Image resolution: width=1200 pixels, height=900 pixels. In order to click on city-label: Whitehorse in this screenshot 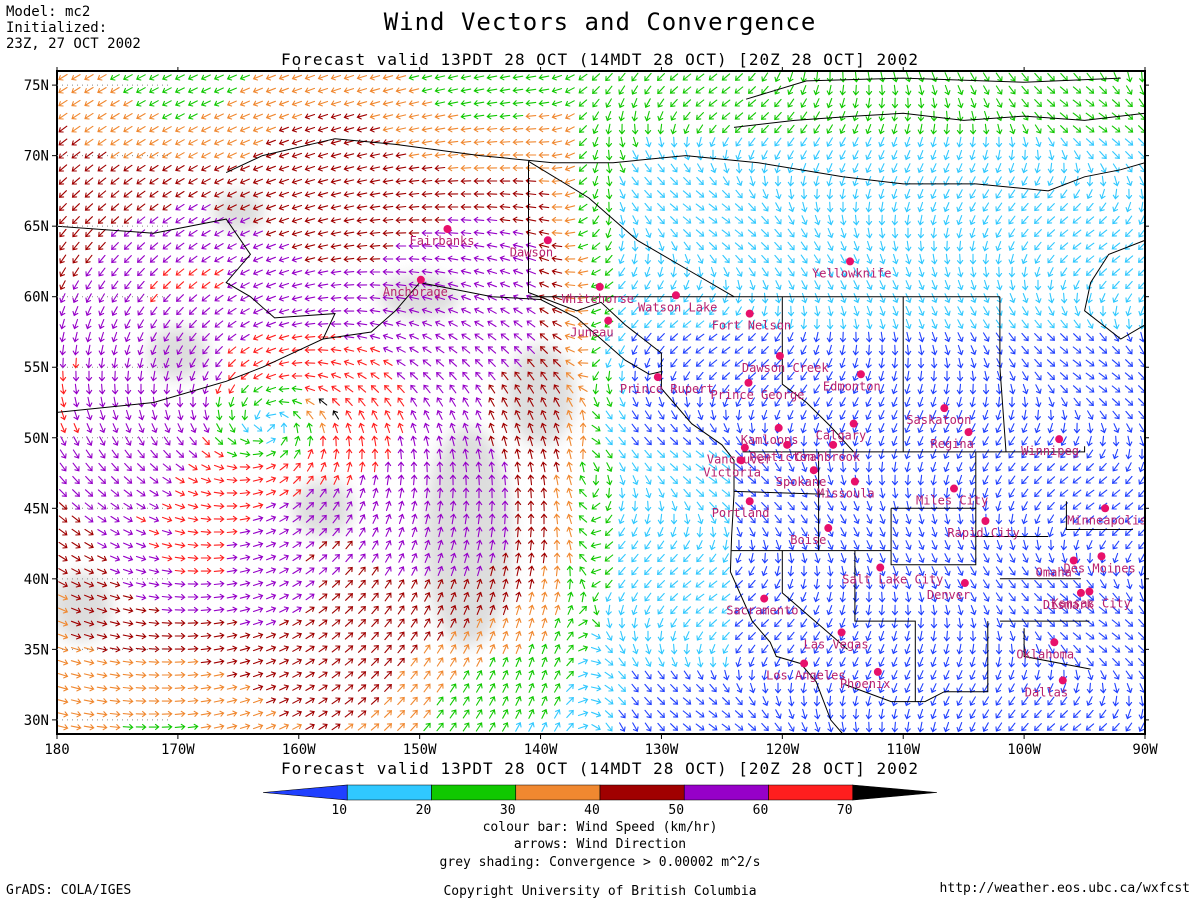, I will do `click(598, 299)`.